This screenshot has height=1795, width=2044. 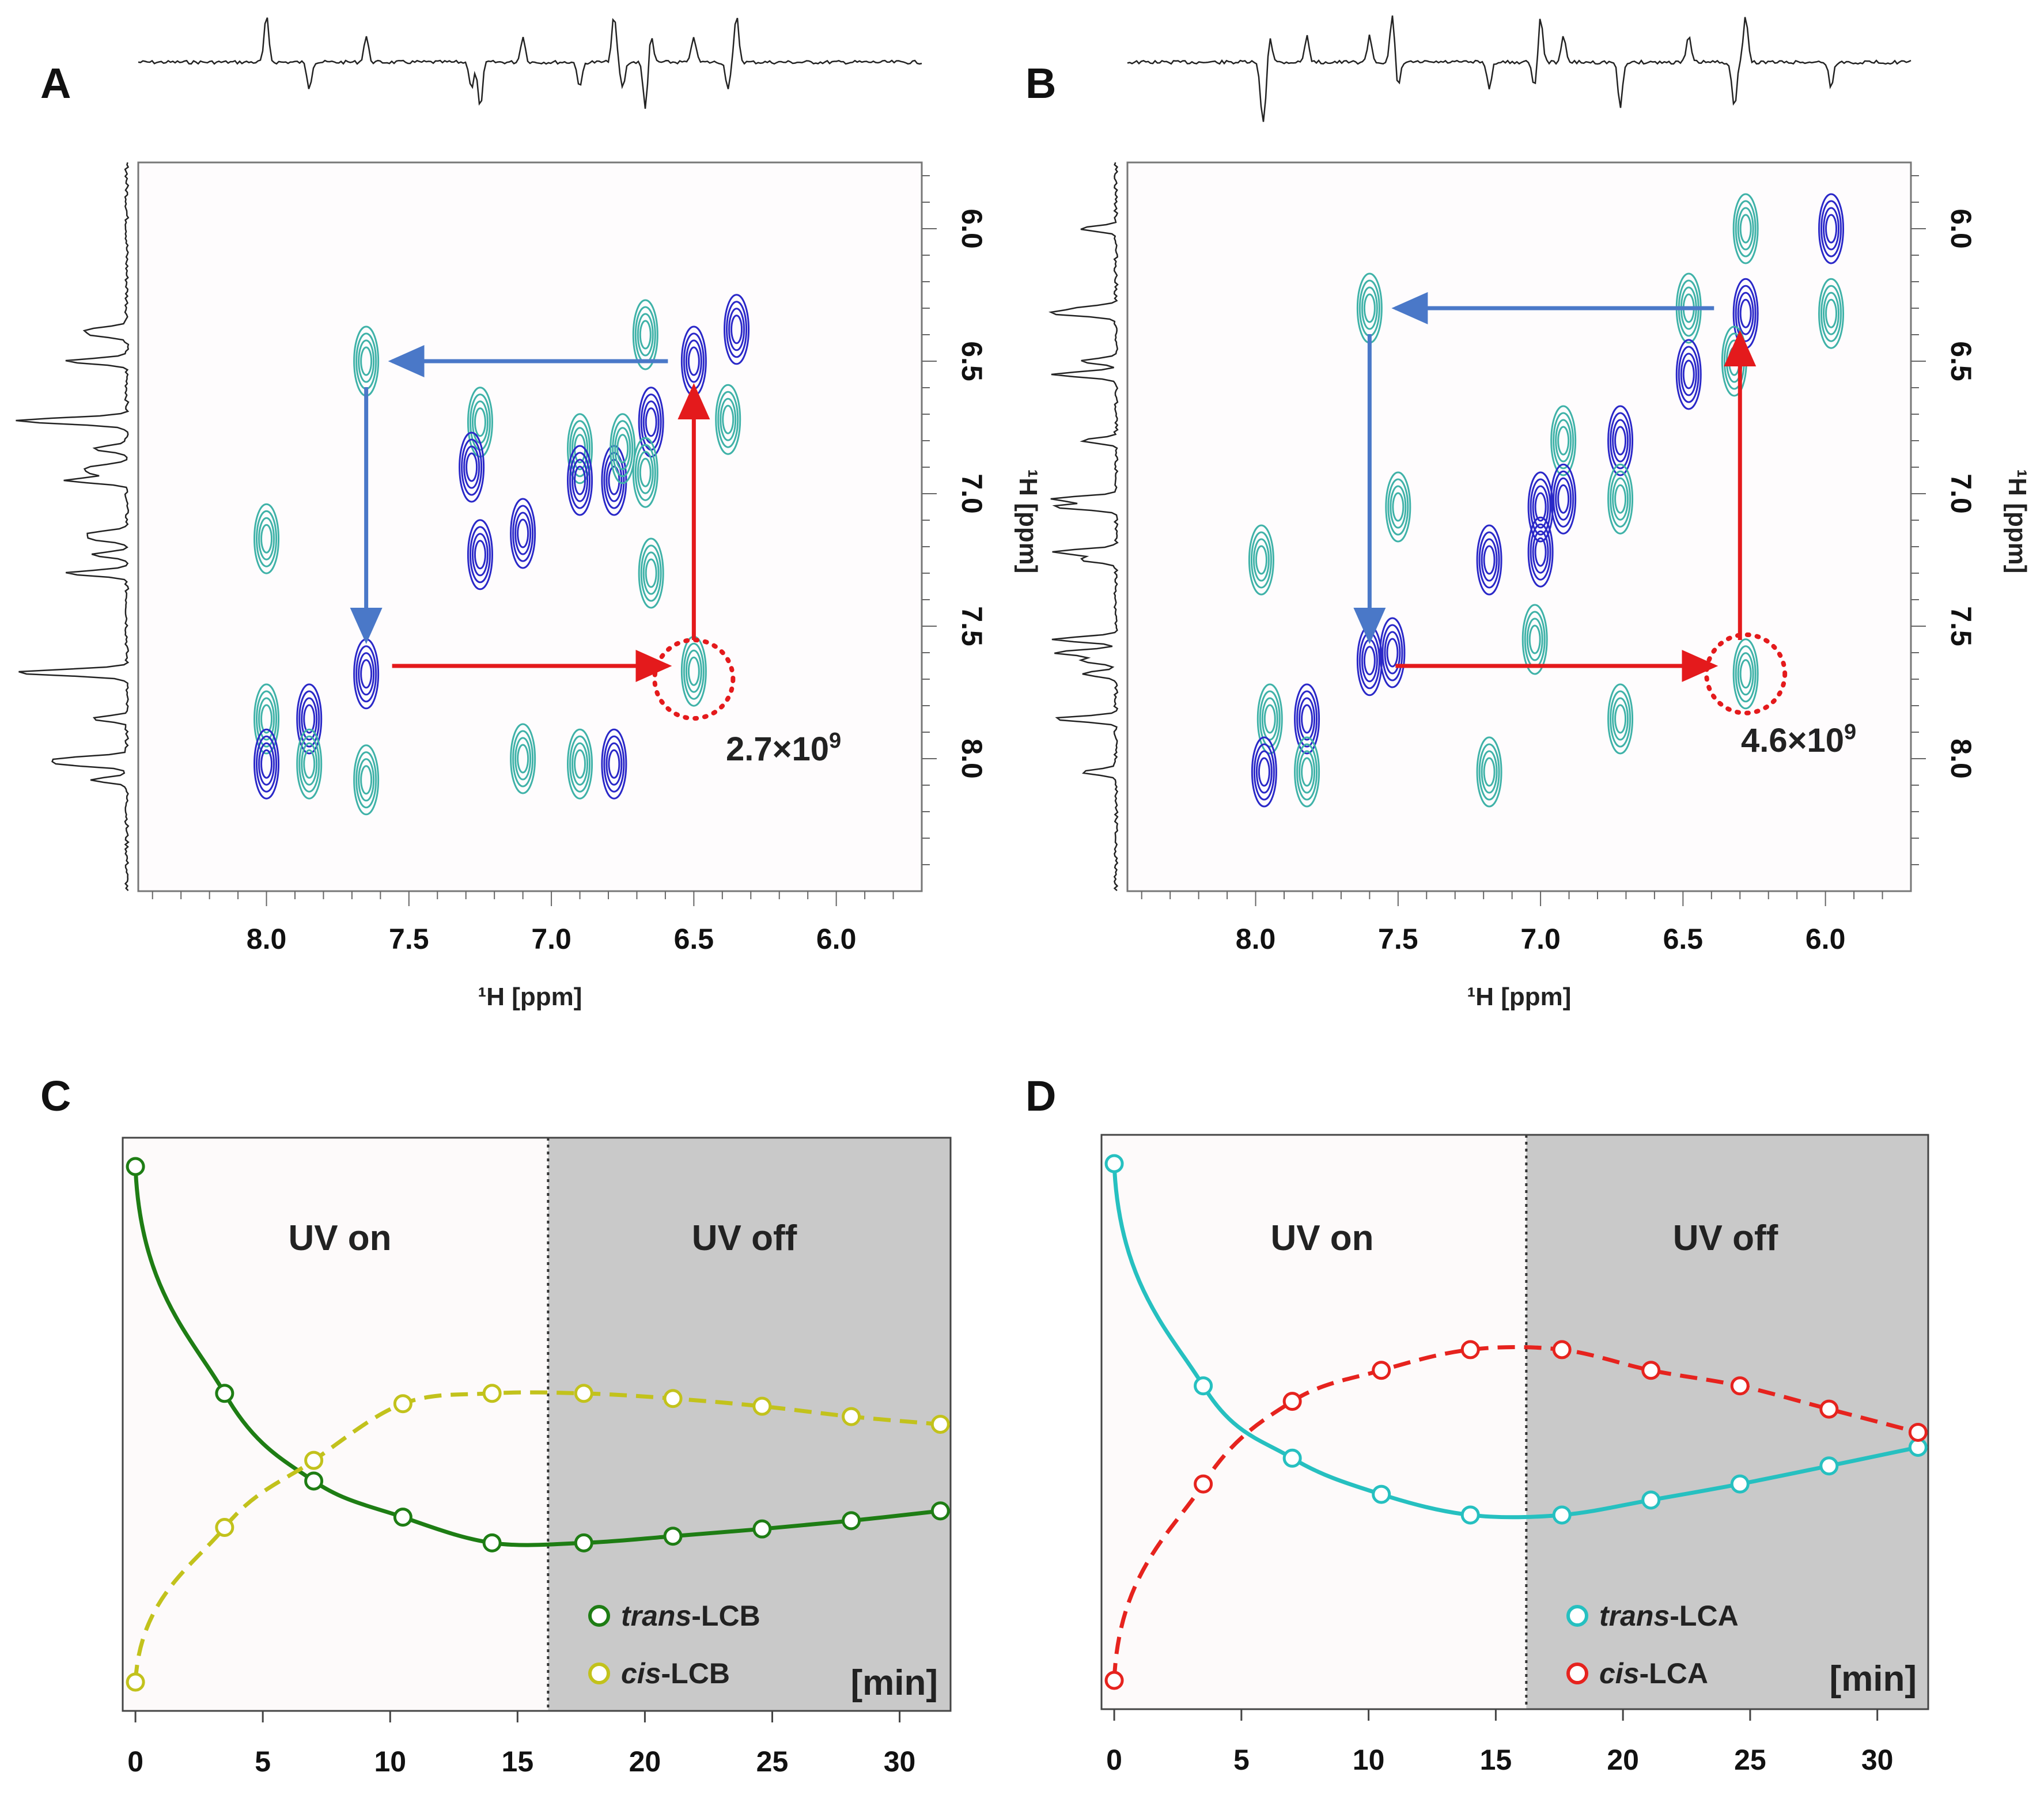 I want to click on uv-off-region-d, so click(x=1727, y=1422).